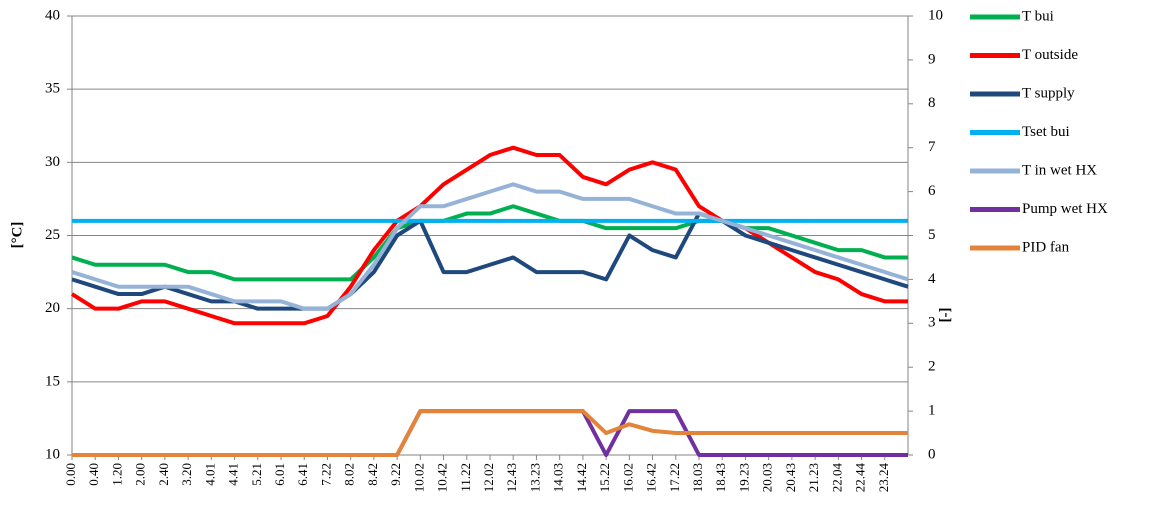 The height and width of the screenshot is (516, 1151). Describe the element at coordinates (1050, 55) in the screenshot. I see `legend-label: T outside` at that location.